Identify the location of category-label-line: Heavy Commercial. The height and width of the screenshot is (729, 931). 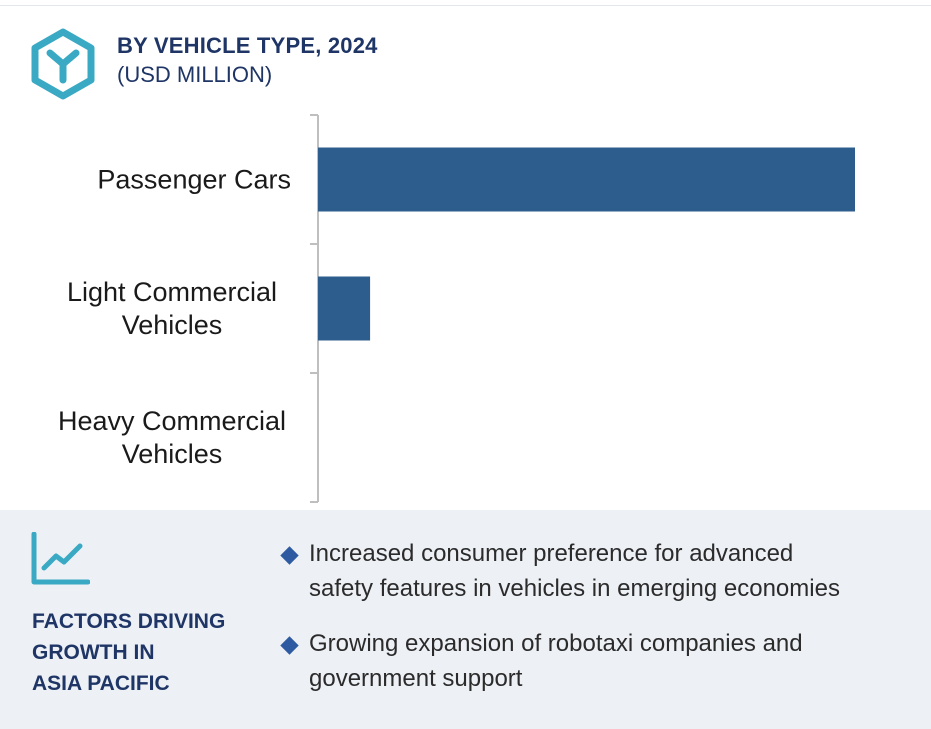
(172, 421).